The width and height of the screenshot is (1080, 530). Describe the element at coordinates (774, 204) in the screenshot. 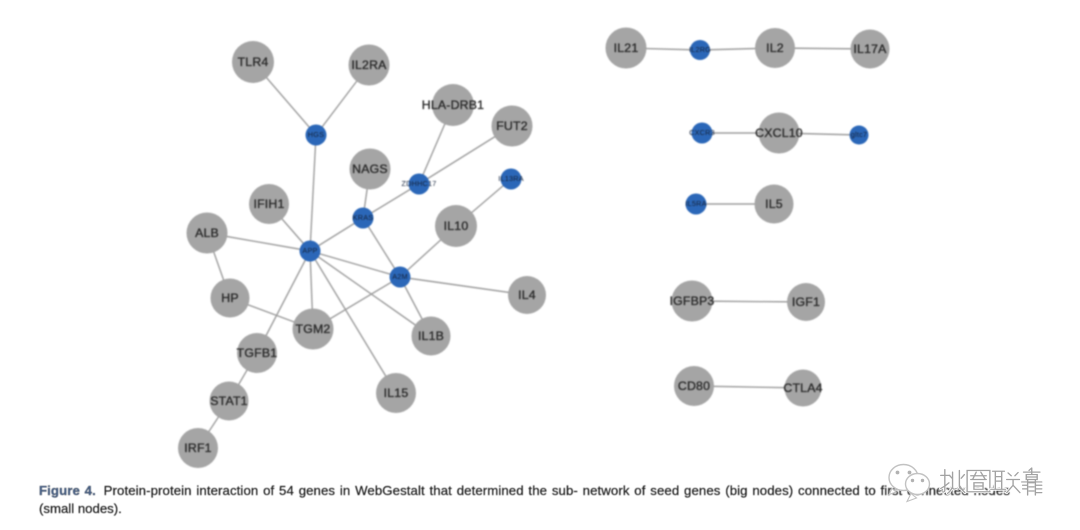

I see `svg-text: IL5` at that location.